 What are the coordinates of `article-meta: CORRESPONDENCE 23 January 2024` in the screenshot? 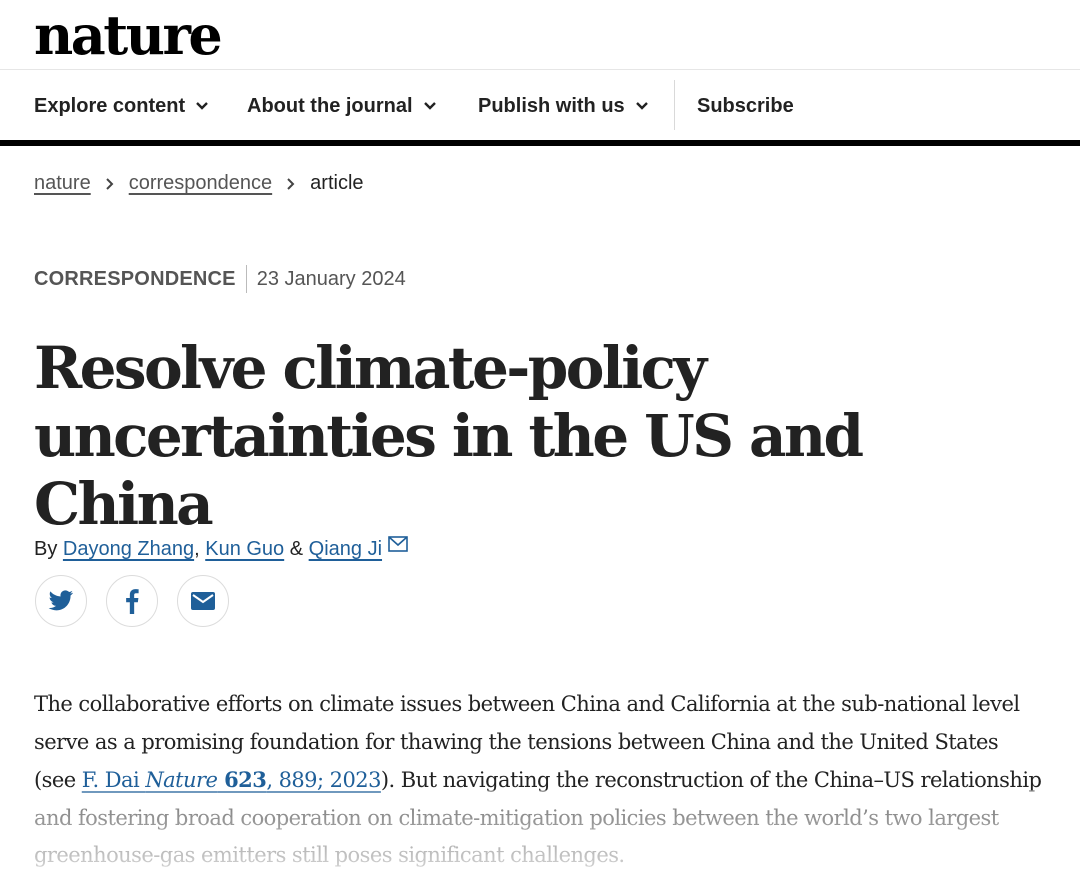 It's located at (220, 279).